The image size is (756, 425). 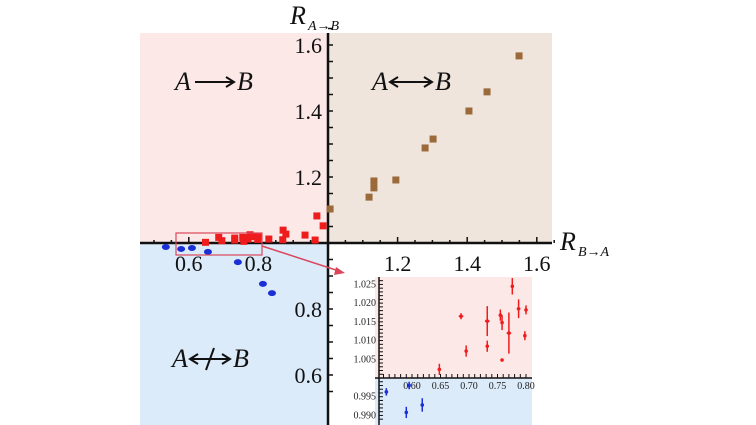 I want to click on zoom-arrow, so click(x=302, y=259).